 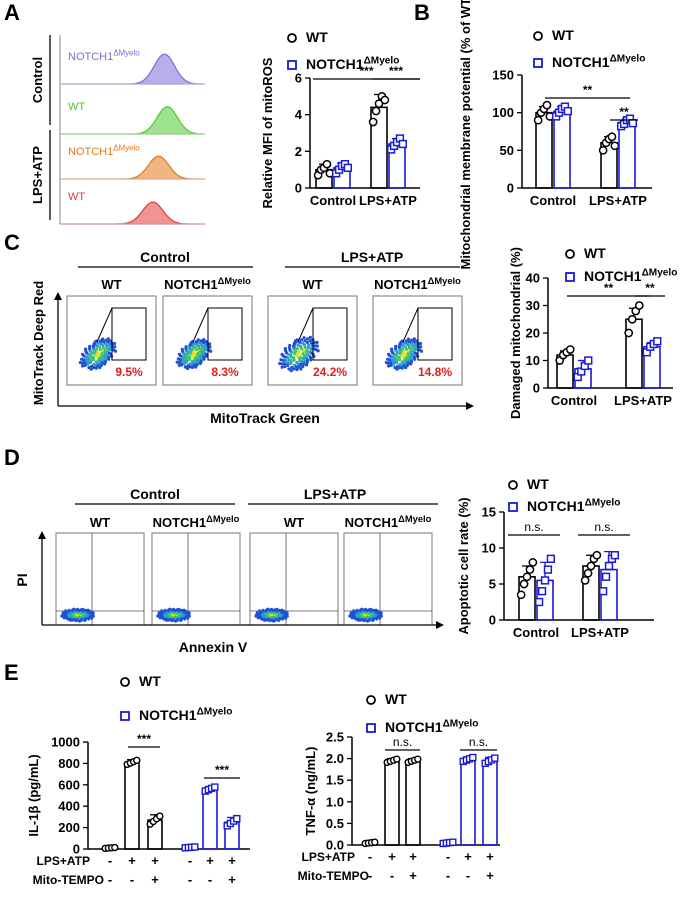 I want to click on y-axis-label: Damaged mitochondrial (%), so click(x=515, y=333).